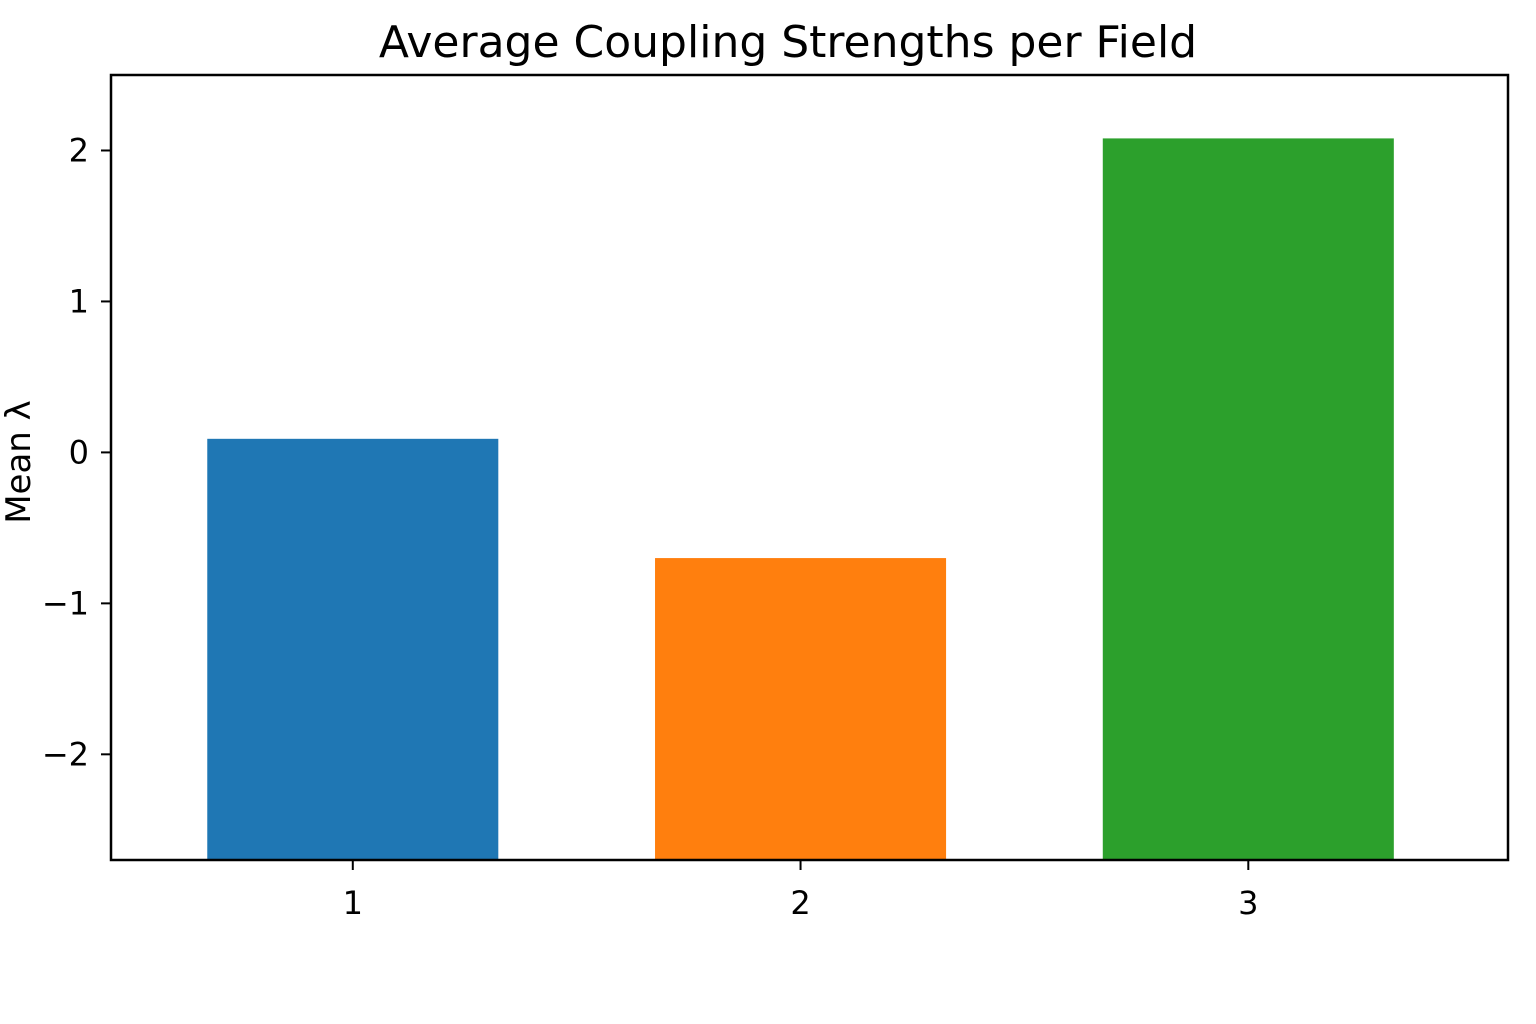 This screenshot has width=1536, height=1024. I want to click on x-tick-label: 1, so click(353, 903).